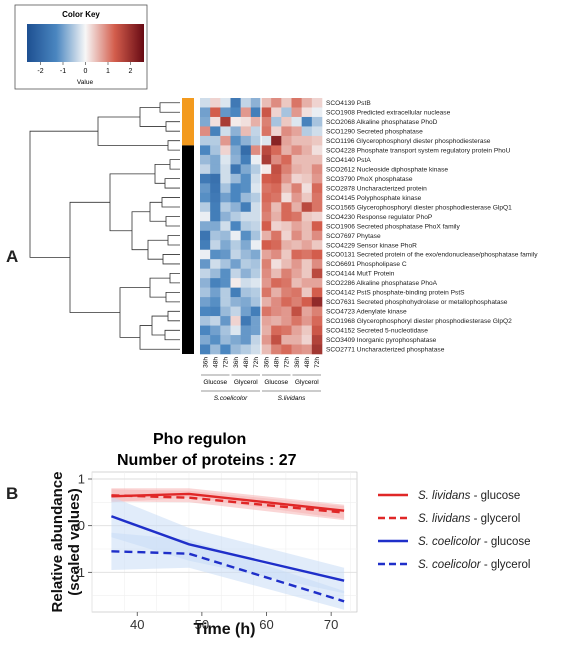 This screenshot has width=580, height=651. I want to click on x-tick-label: 50, so click(202, 624).